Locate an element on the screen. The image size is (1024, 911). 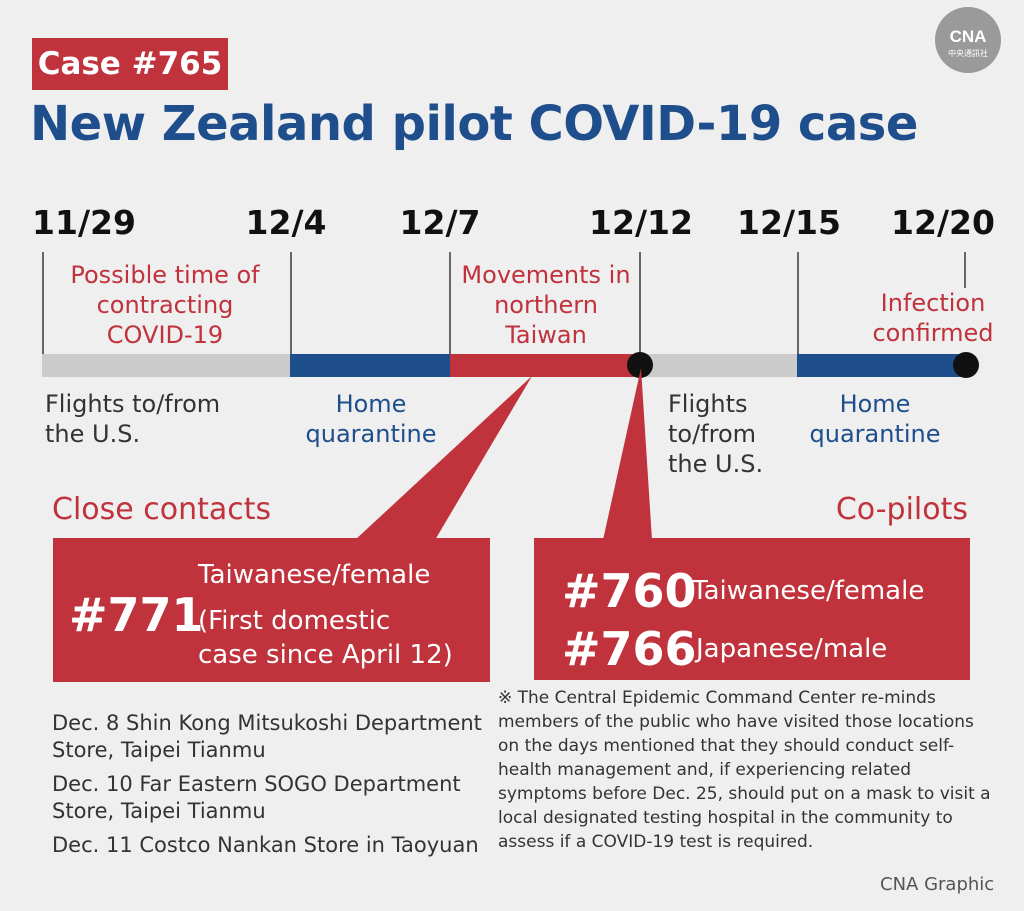
timeline-marker-dot is located at coordinates (966, 365).